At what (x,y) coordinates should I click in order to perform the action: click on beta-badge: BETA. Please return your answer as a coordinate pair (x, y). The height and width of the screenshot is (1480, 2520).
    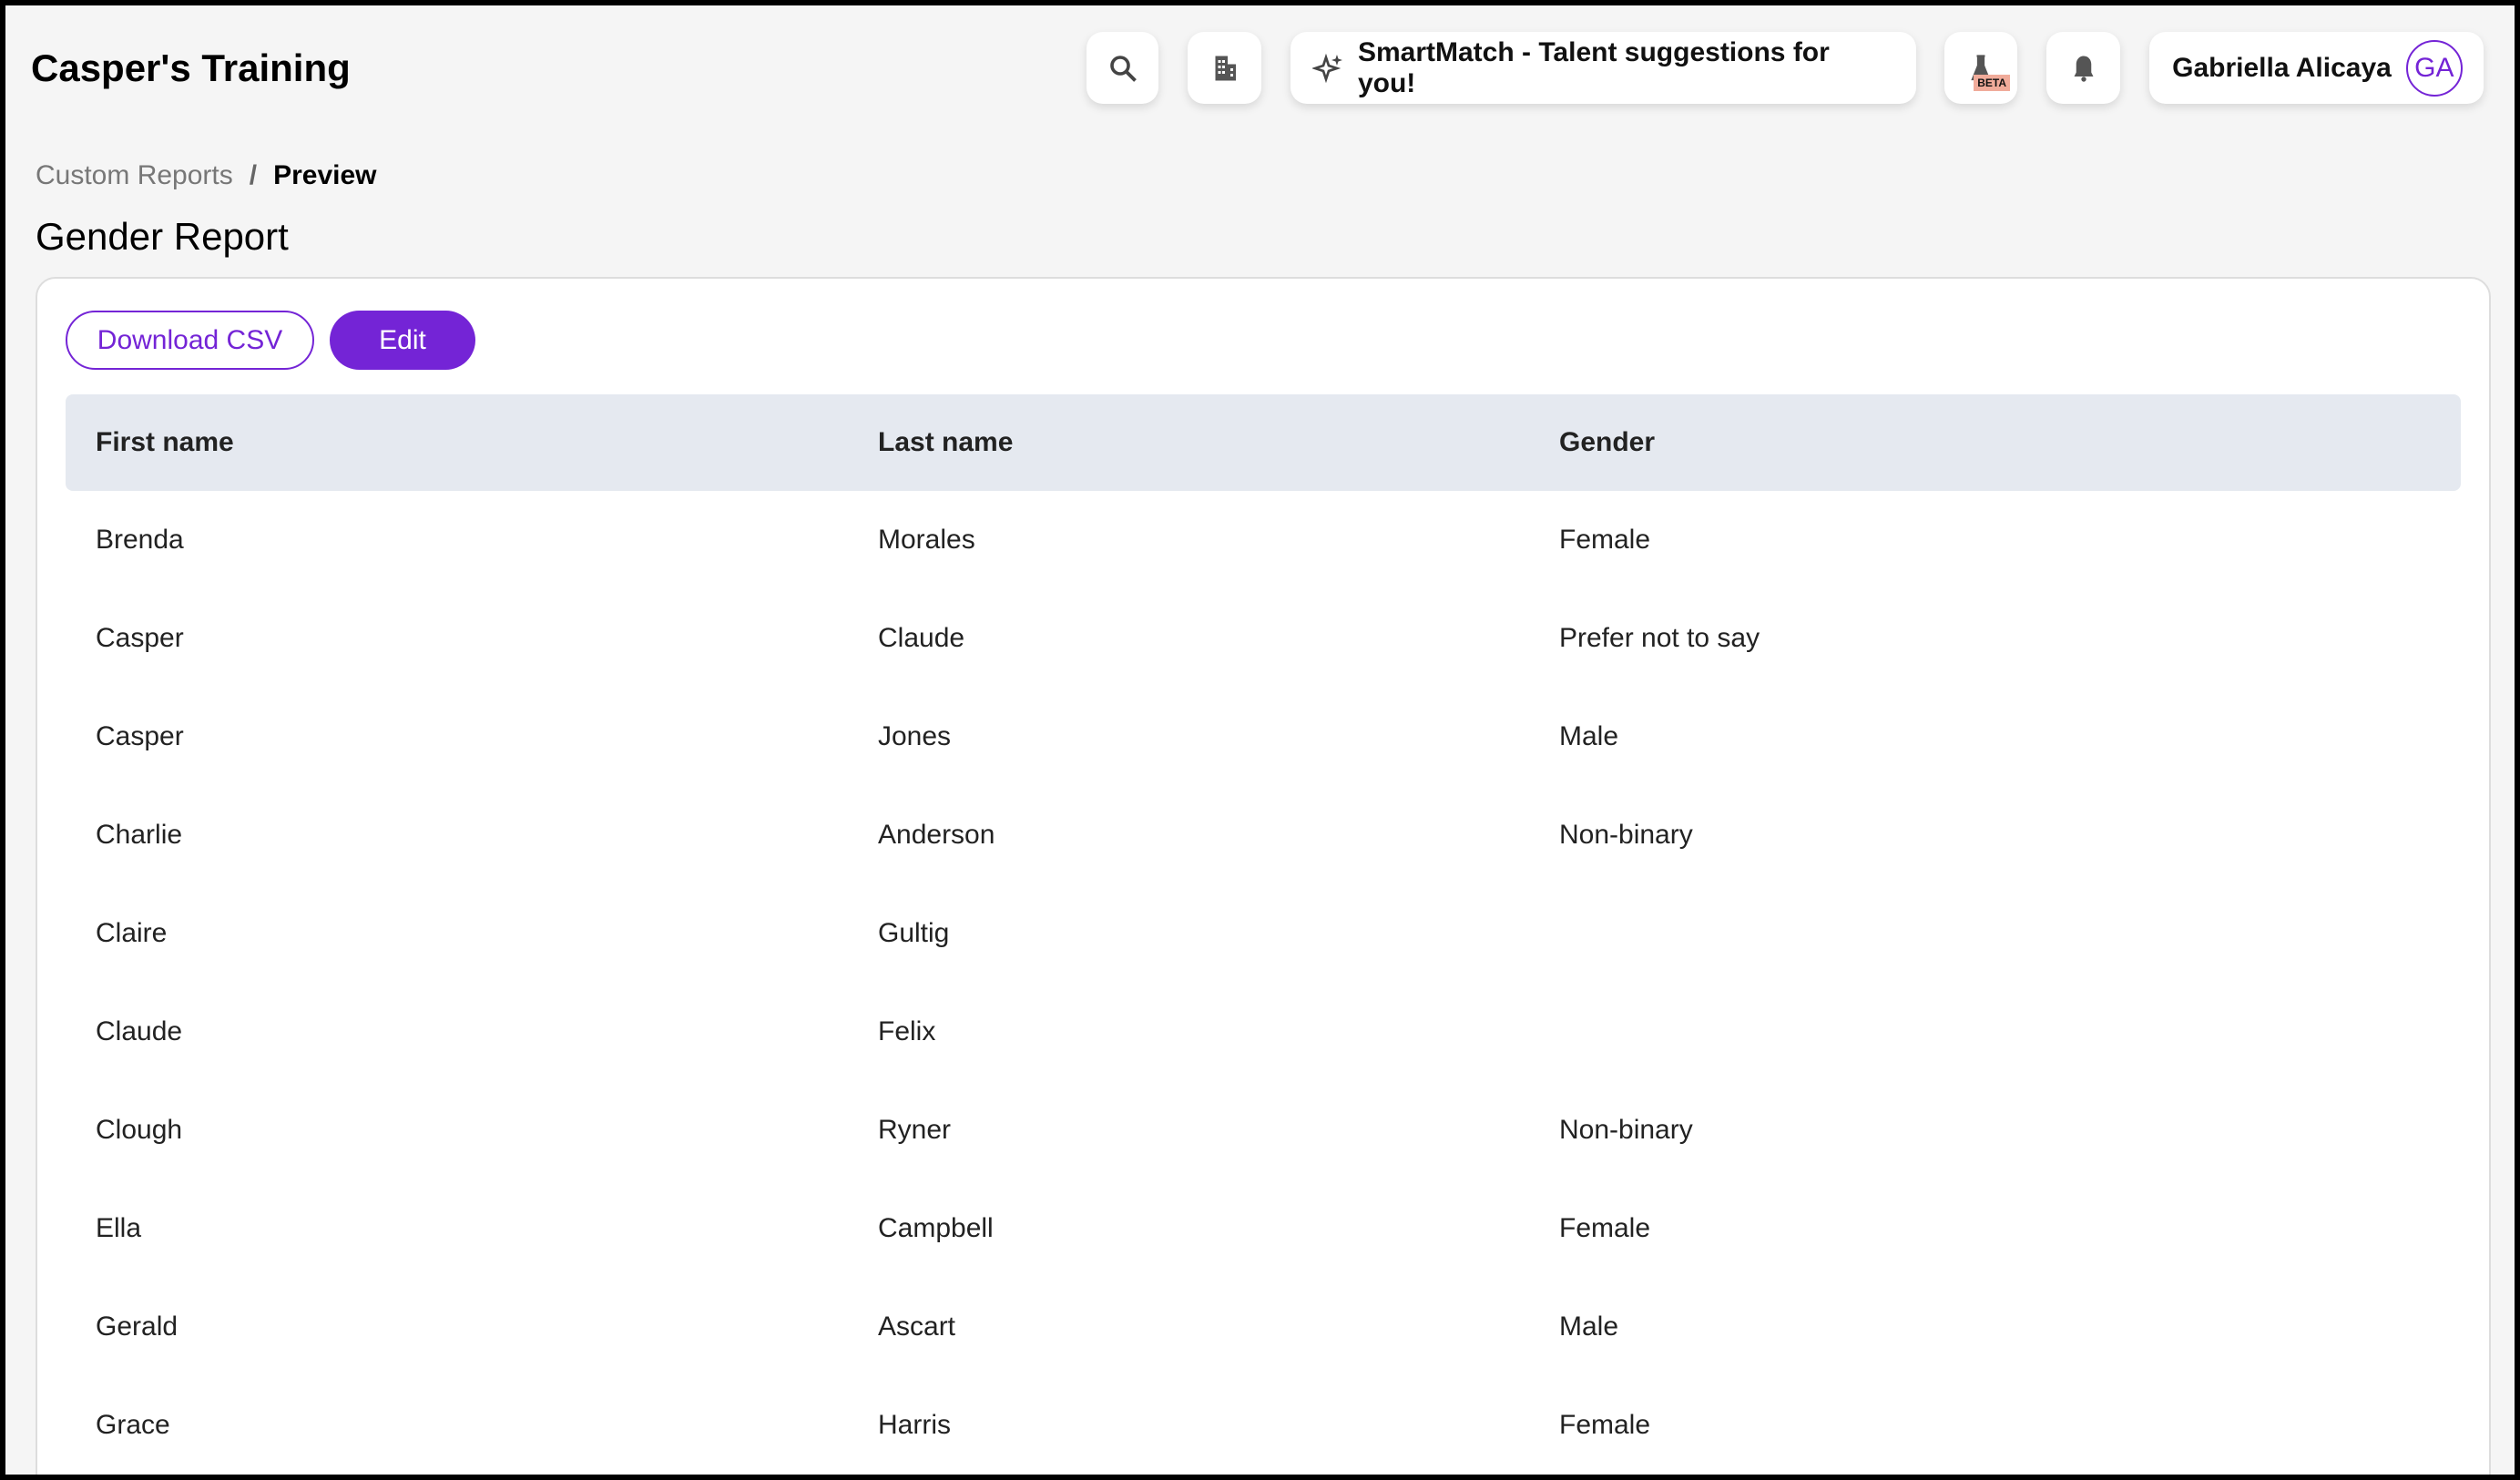
    Looking at the image, I should click on (1992, 83).